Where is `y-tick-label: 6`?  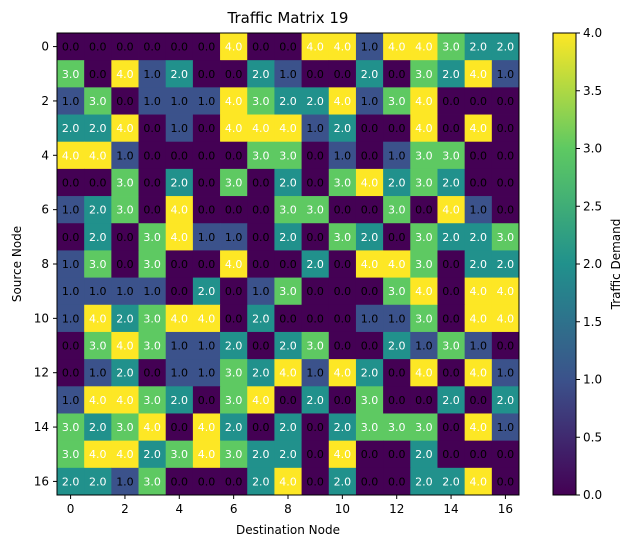
y-tick-label: 6 is located at coordinates (45, 210).